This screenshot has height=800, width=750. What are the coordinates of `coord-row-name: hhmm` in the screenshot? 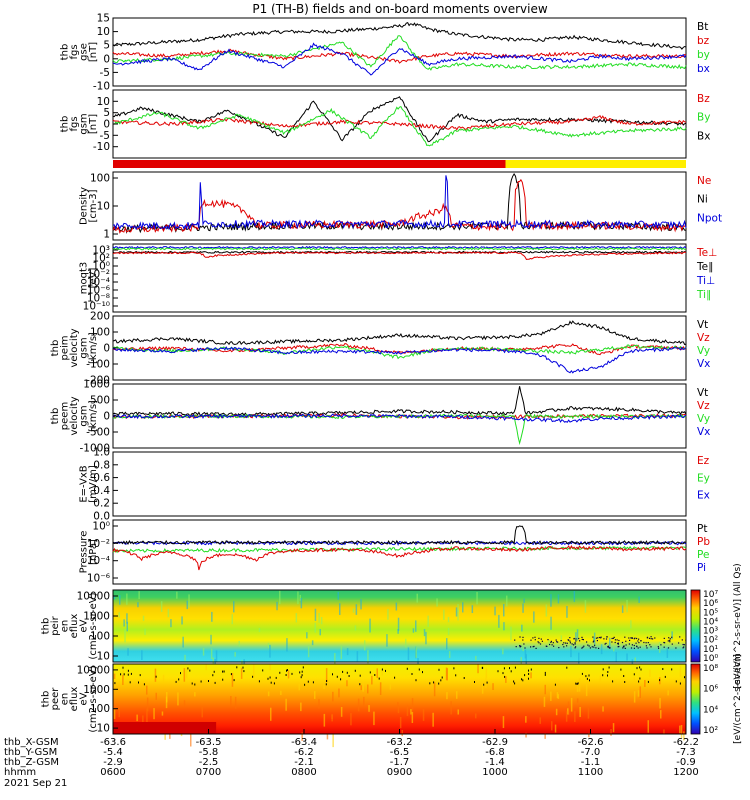 It's located at (20, 772).